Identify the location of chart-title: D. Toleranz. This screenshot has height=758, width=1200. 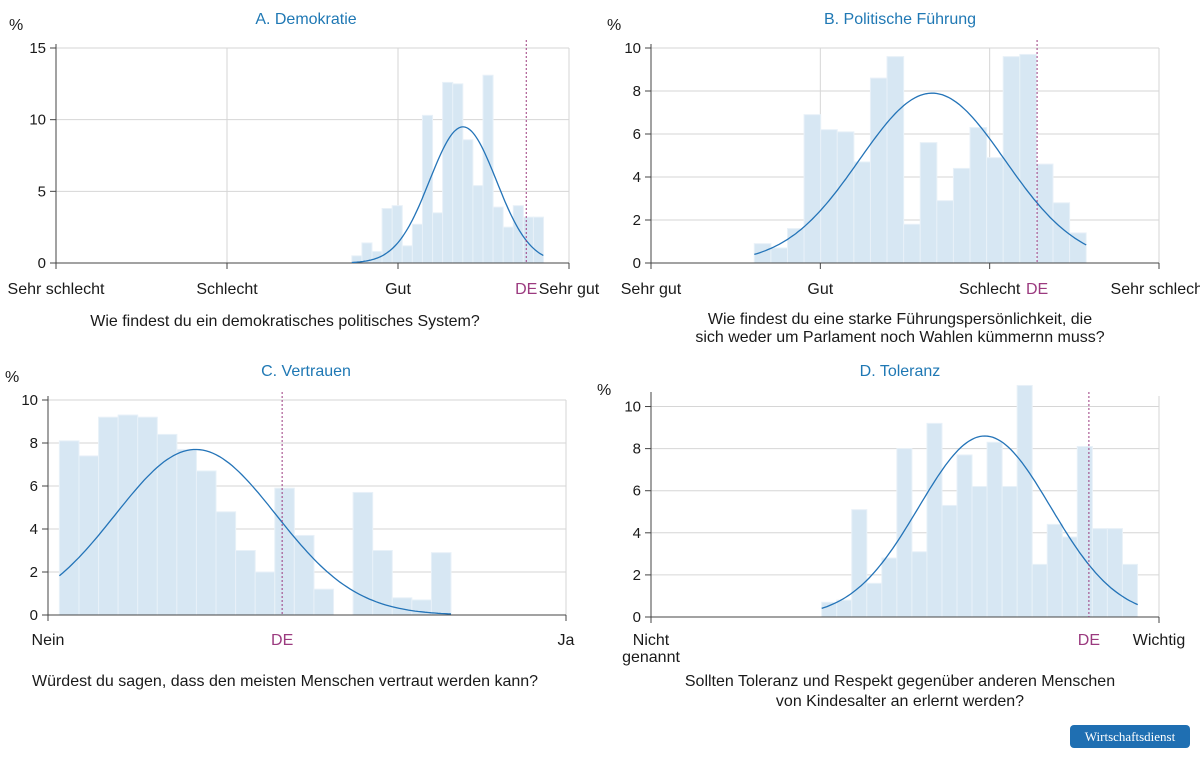
(900, 371).